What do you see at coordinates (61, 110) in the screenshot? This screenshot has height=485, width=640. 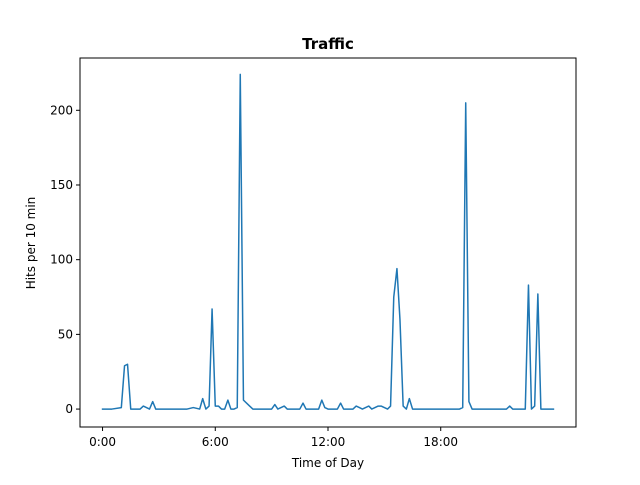 I see `y-tick-label: 200` at bounding box center [61, 110].